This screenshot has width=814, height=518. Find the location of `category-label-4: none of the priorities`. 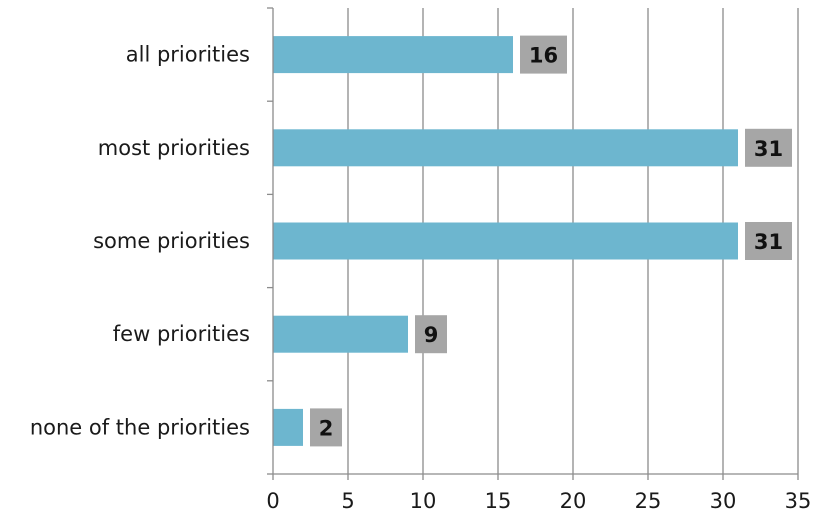

category-label-4: none of the priorities is located at coordinates (140, 427).